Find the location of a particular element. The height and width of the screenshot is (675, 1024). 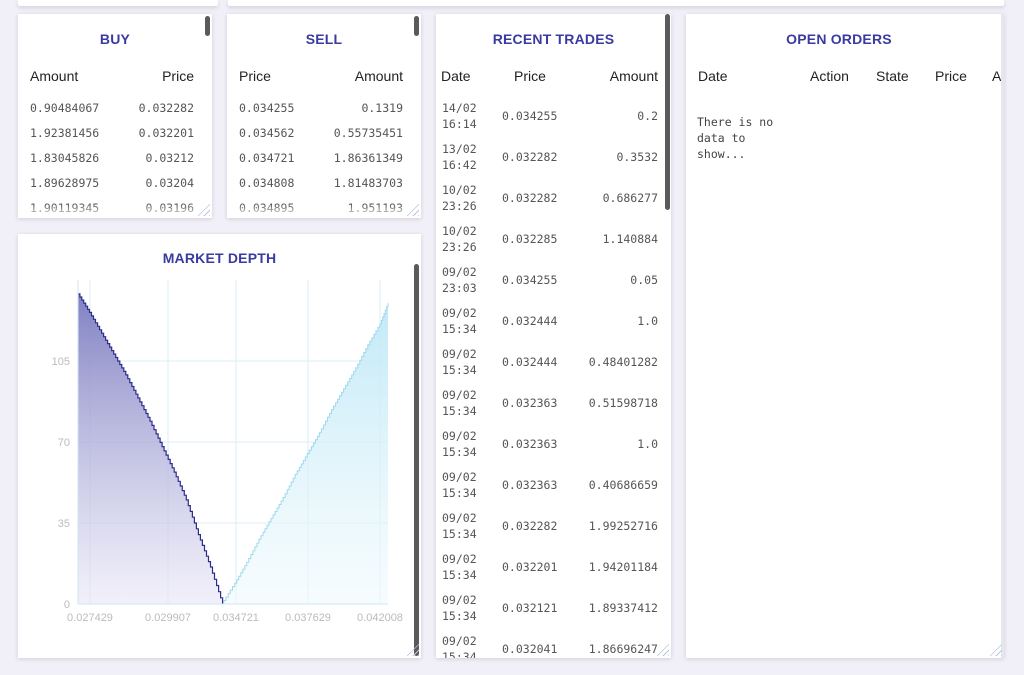

top-panel-edge-right is located at coordinates (616, 3).